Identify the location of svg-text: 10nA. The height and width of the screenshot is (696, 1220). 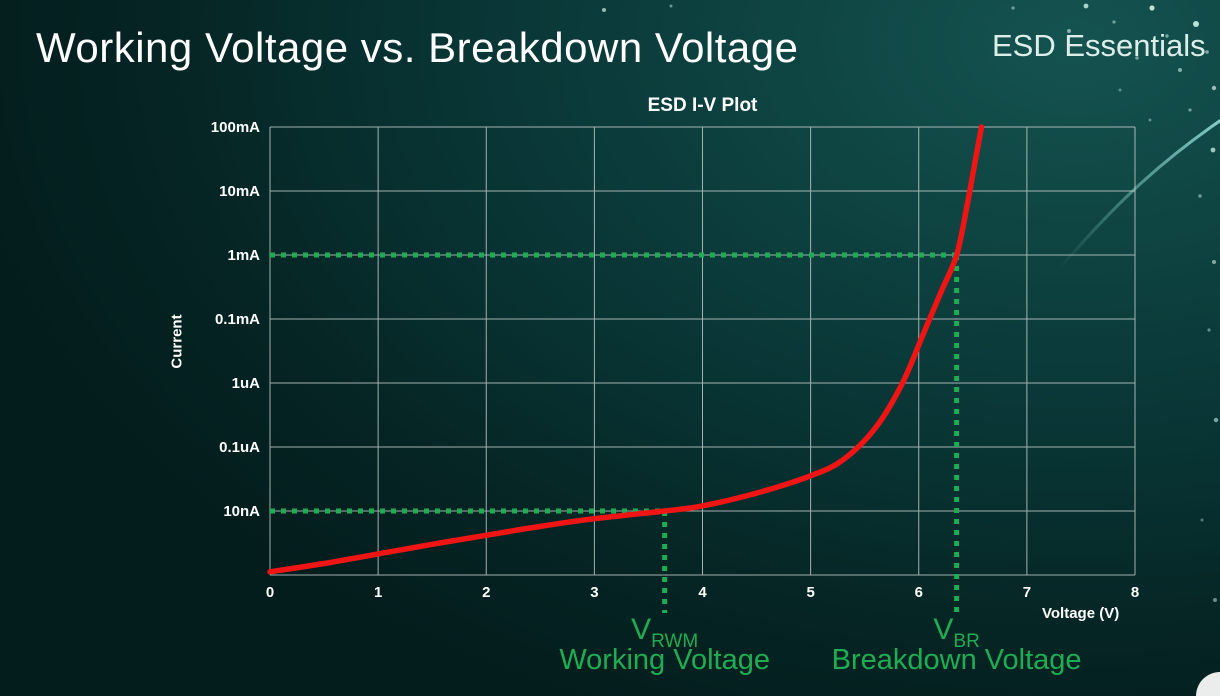
(241, 511).